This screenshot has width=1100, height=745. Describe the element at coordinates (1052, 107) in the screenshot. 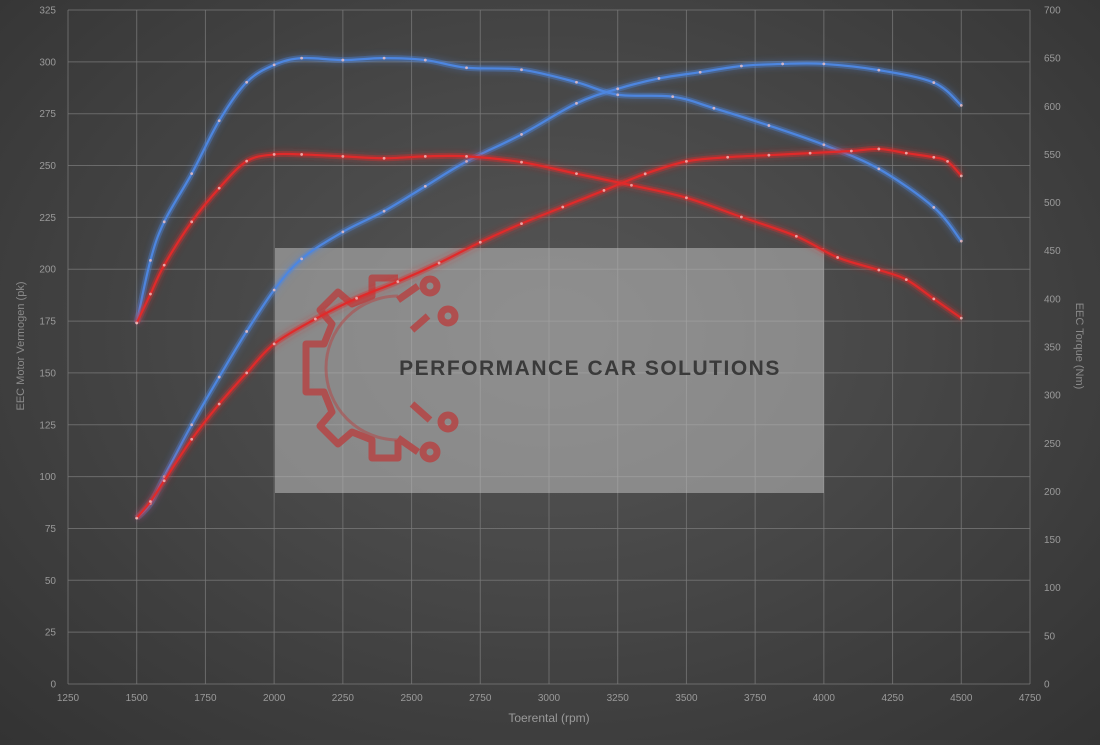

I see `y2-tick-label: 600` at that location.